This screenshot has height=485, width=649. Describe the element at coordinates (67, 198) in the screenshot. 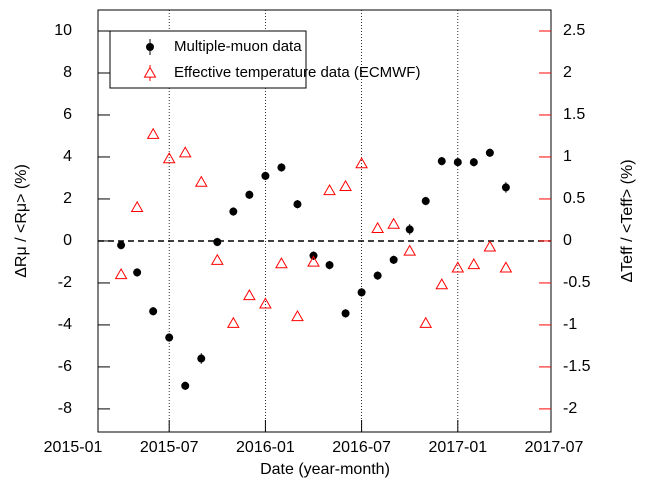

I see `y-tick-label: 2` at that location.